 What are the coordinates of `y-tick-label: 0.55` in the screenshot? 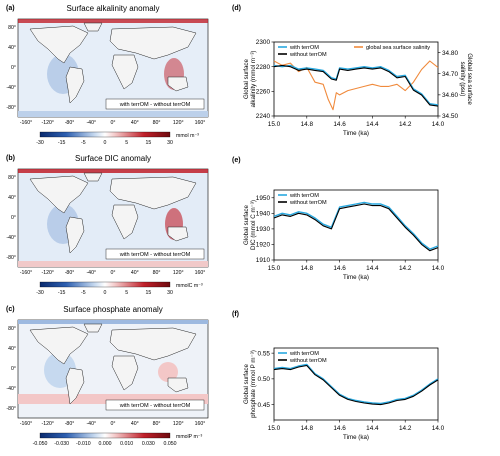 It's located at (264, 353).